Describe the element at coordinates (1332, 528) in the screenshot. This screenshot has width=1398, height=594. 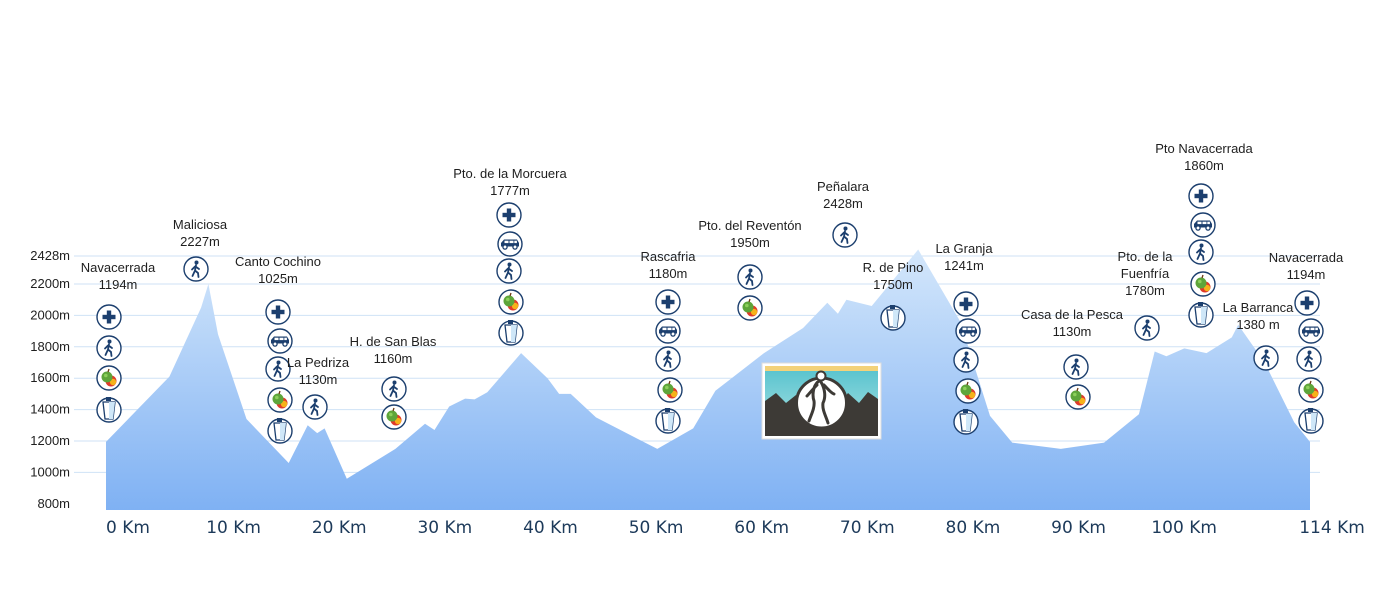
I see `x-tick-label: 114 Km` at that location.